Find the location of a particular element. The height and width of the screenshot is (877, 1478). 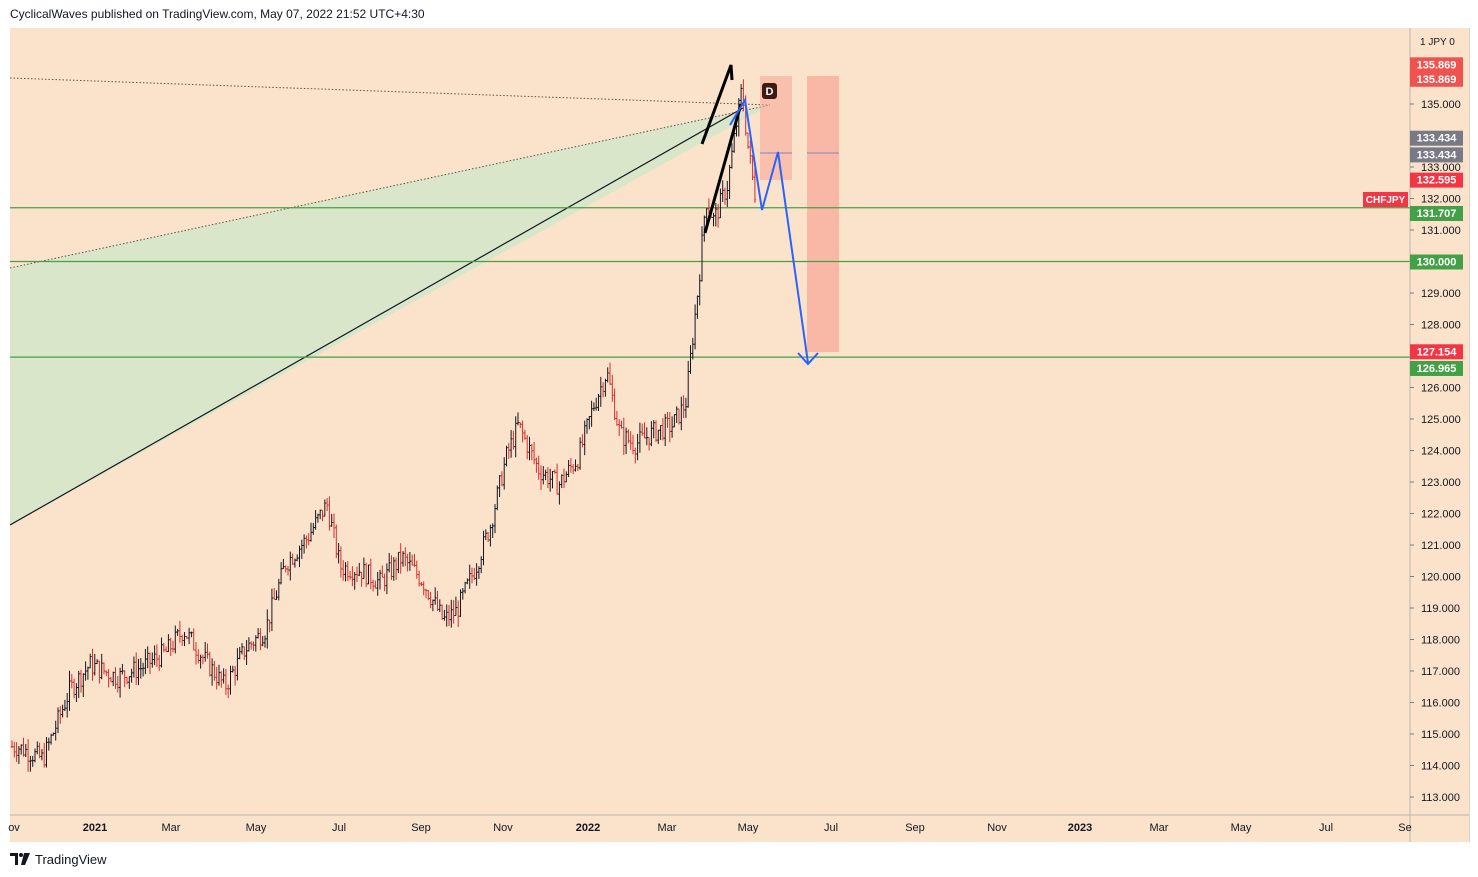

price-tick-label: 121.000 is located at coordinates (1441, 546).